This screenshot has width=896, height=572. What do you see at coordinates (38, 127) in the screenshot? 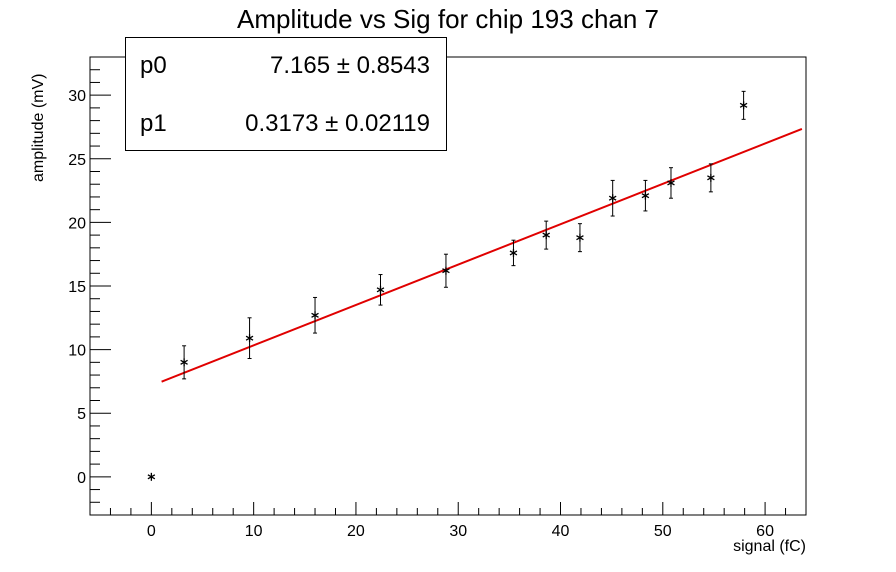
I see `y-axis-label: amplitude (mV)` at bounding box center [38, 127].